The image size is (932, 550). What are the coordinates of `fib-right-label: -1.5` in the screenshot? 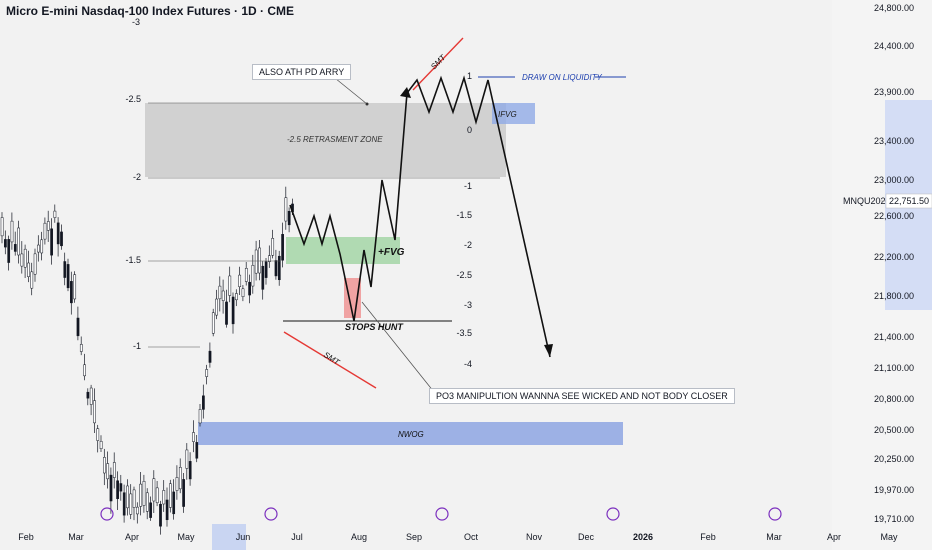 It's located at (464, 215).